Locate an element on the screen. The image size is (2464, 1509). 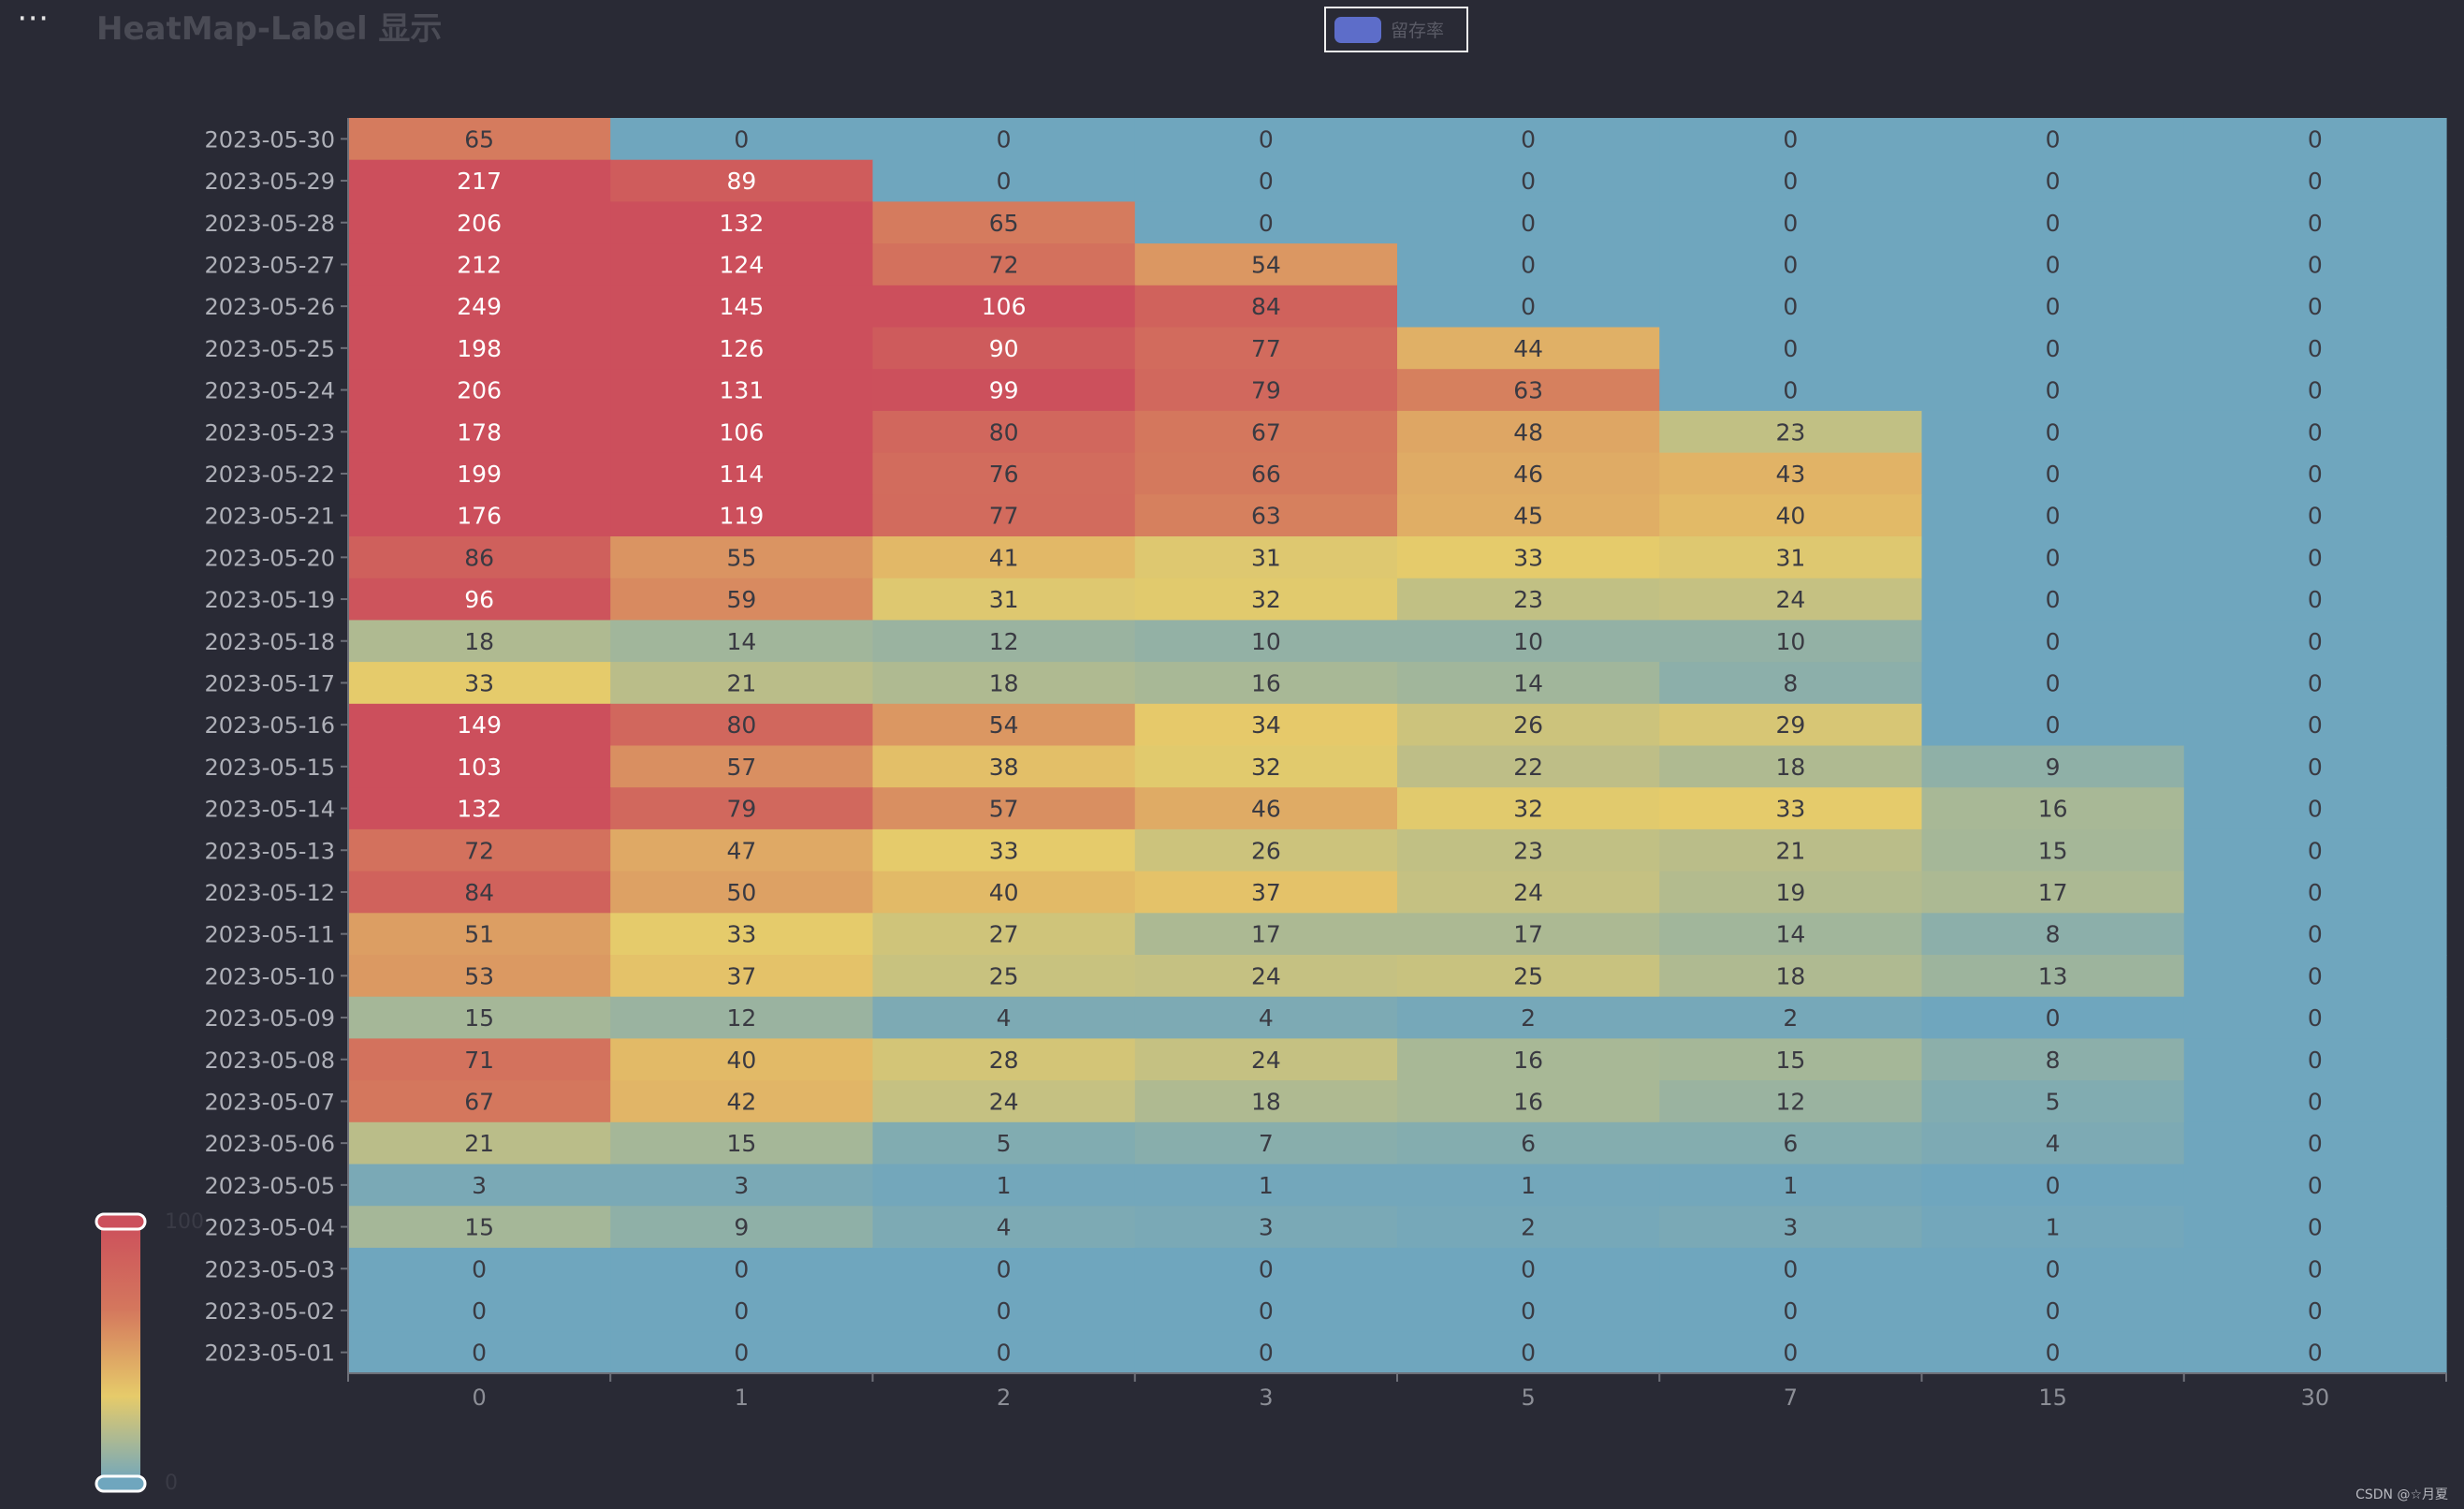
legend-label: 留存率 is located at coordinates (1417, 31).